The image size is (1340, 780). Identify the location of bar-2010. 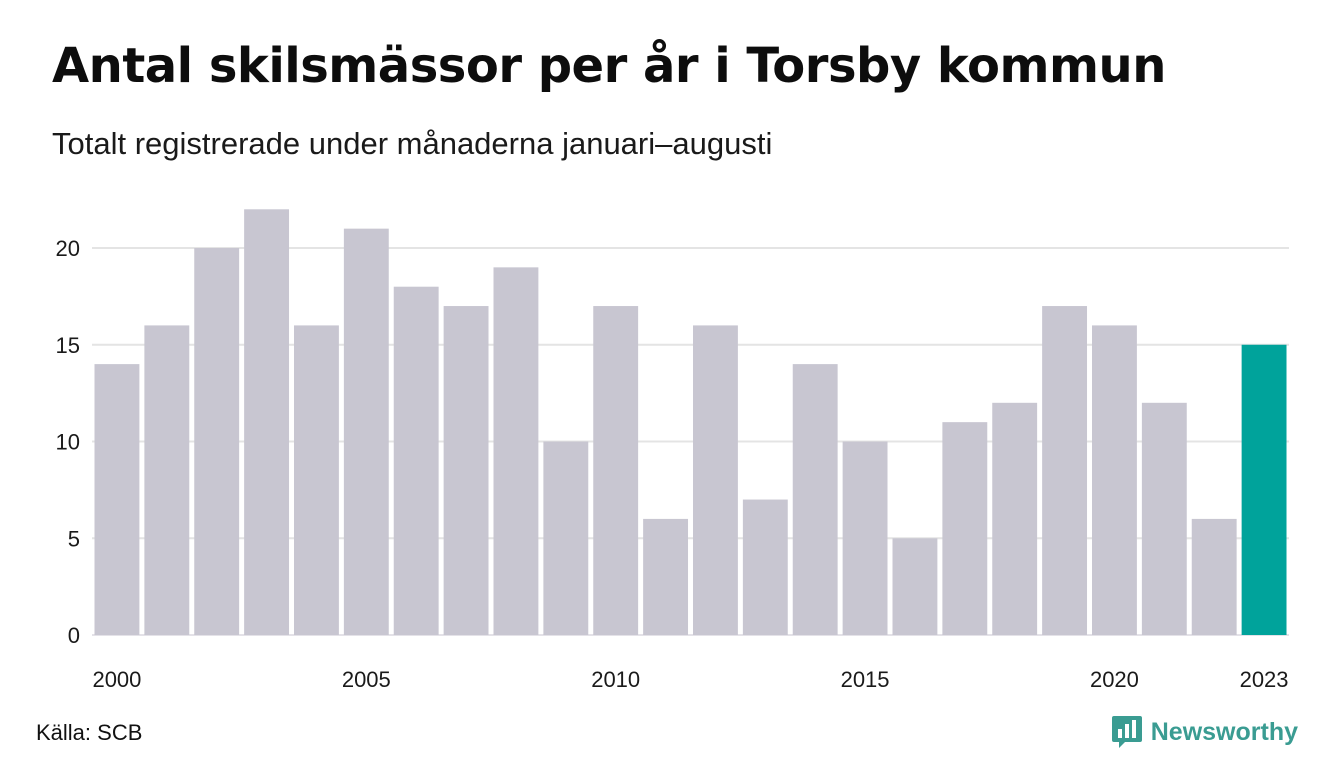
(616, 470).